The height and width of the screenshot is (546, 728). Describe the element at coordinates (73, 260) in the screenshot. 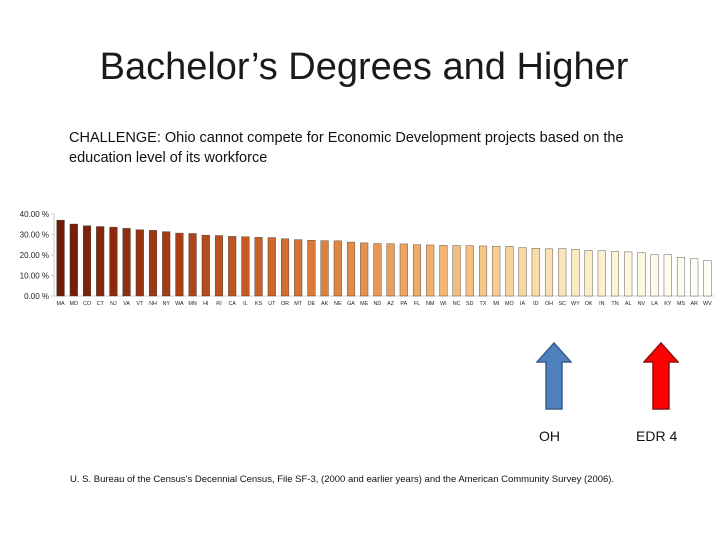

I see `bar-md` at that location.